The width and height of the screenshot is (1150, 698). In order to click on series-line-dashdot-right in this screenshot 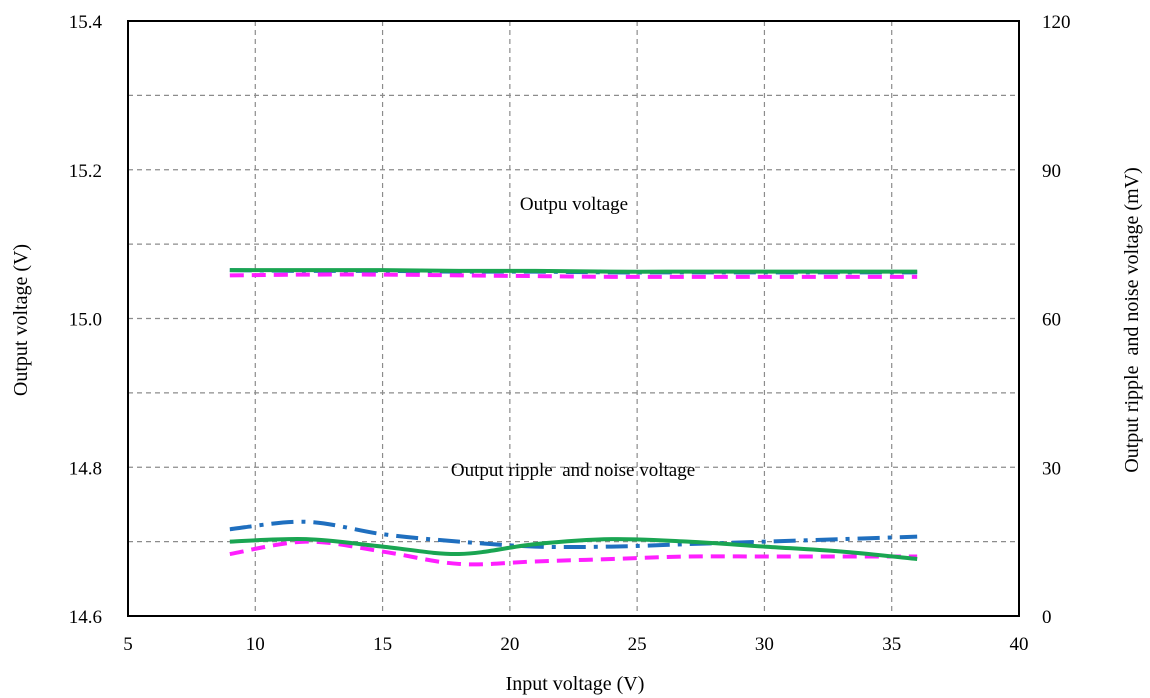, I will do `click(573, 534)`.